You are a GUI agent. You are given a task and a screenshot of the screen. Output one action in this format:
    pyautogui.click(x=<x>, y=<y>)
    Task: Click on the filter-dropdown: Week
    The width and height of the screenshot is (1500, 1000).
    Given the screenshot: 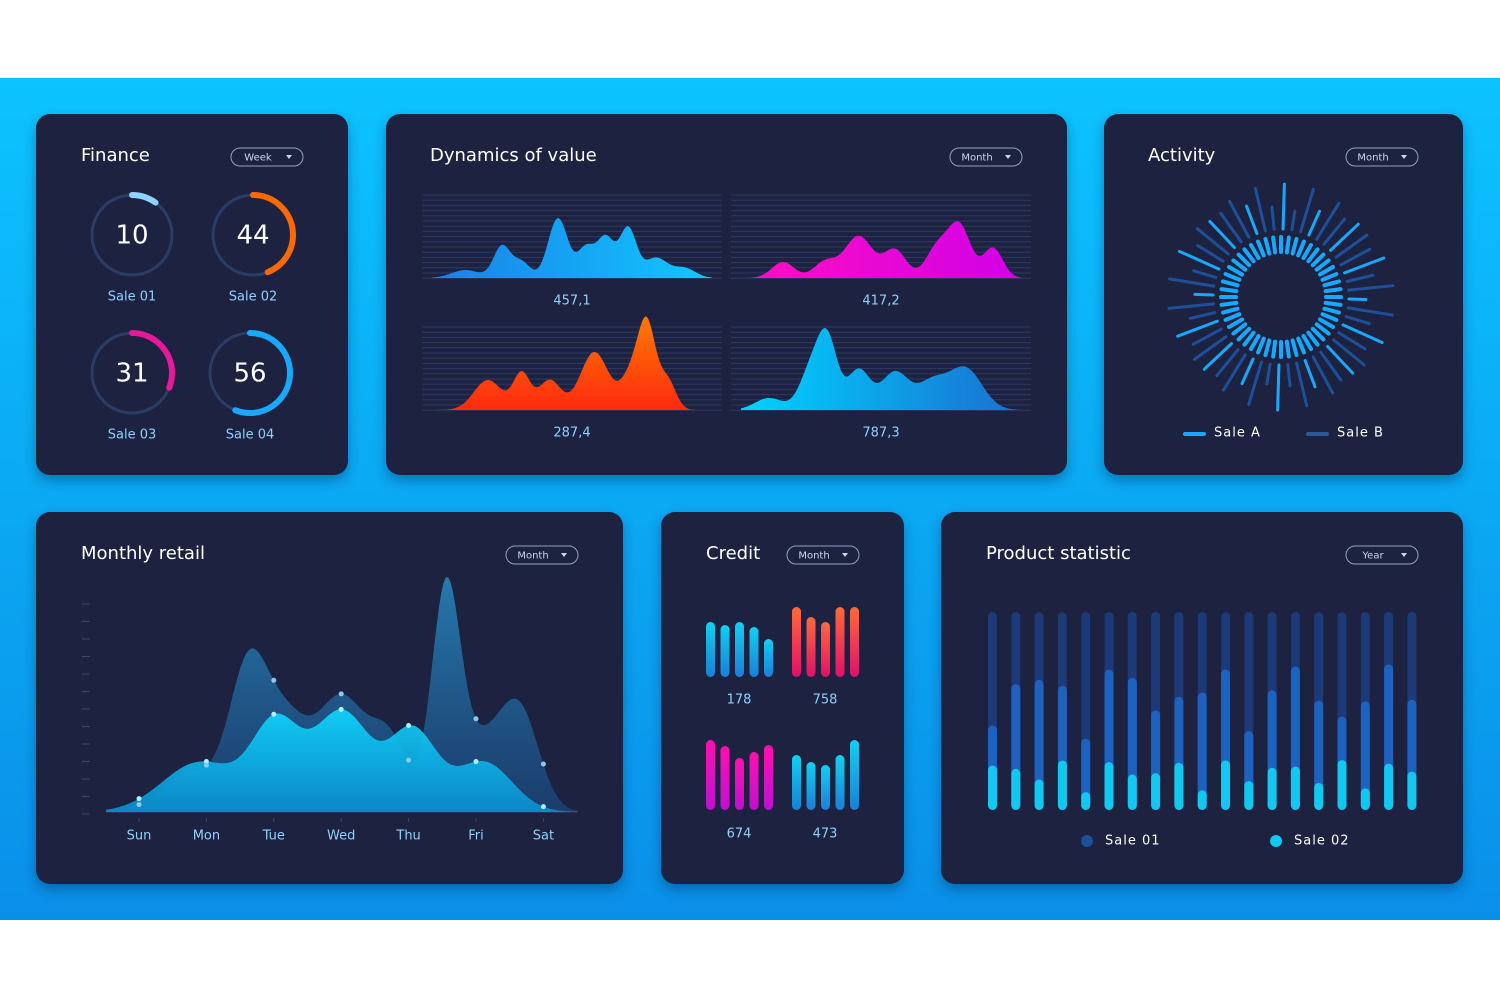 What is the action you would take?
    pyautogui.click(x=267, y=157)
    